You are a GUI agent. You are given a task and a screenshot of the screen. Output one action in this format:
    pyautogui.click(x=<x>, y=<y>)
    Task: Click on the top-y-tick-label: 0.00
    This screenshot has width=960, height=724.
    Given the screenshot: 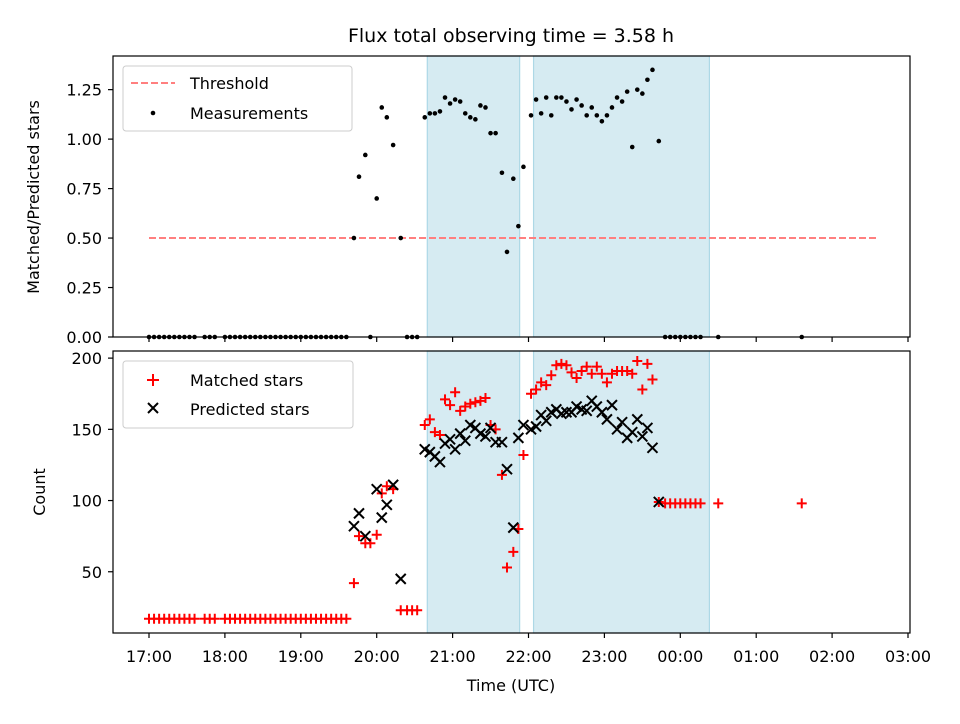 What is the action you would take?
    pyautogui.click(x=84, y=337)
    